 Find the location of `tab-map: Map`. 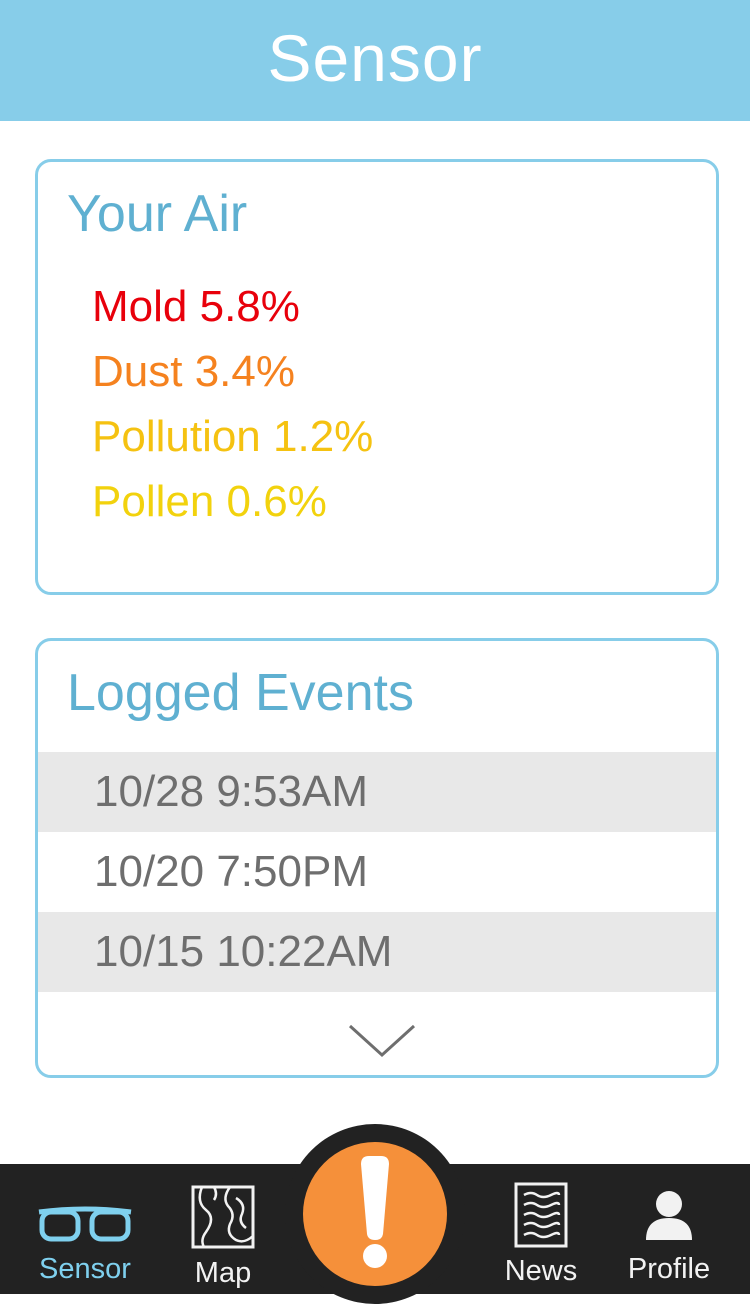

tab-map: Map is located at coordinates (223, 1229).